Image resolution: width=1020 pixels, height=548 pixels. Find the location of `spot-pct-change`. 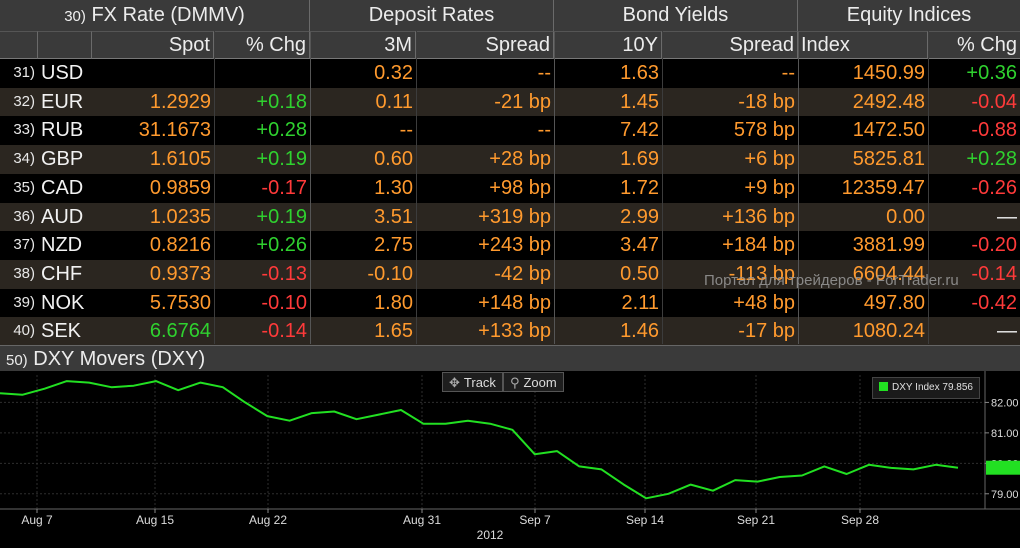

spot-pct-change is located at coordinates (262, 73).